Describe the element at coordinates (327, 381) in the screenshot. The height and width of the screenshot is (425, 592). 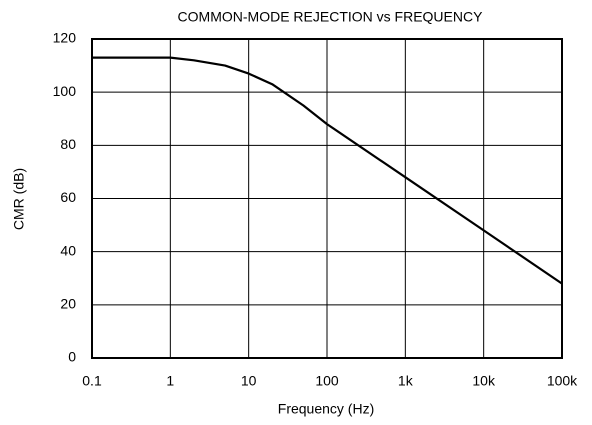
I see `x-tick-label: 100` at that location.